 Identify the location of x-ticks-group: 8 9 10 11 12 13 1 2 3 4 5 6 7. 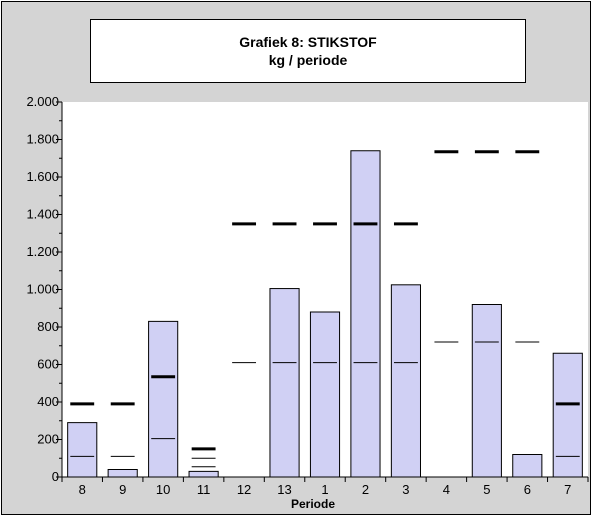
(325, 487).